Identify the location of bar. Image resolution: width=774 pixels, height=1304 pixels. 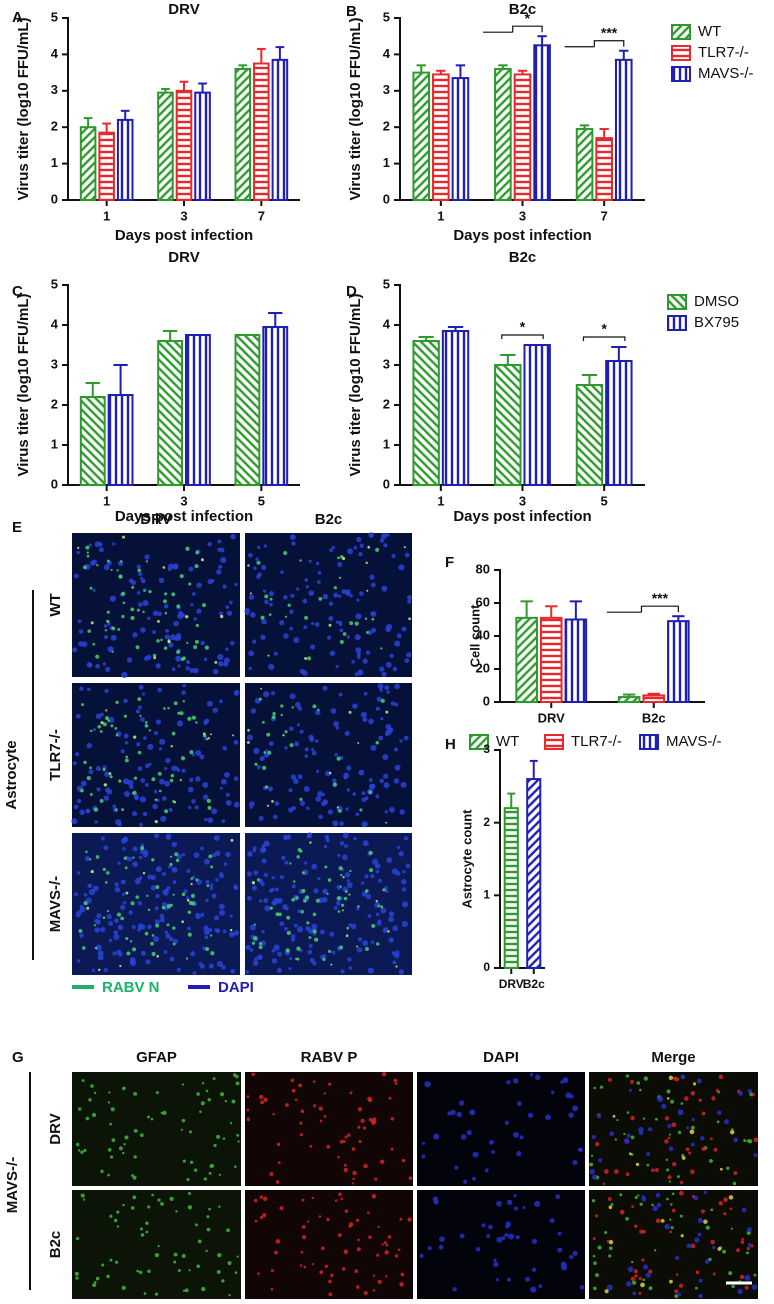
(534, 873).